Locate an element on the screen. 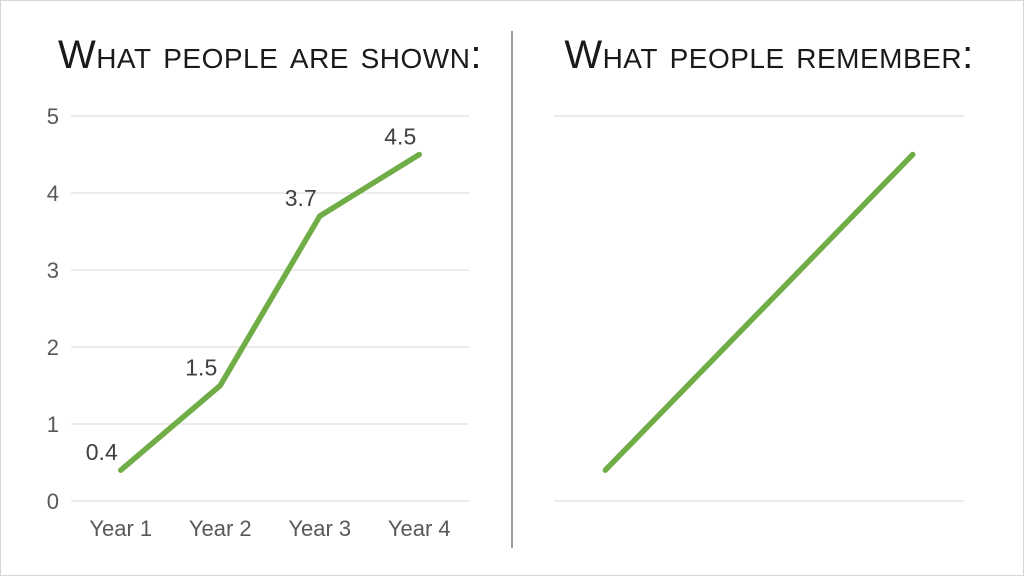  x-category-label: Year 2 is located at coordinates (220, 528).